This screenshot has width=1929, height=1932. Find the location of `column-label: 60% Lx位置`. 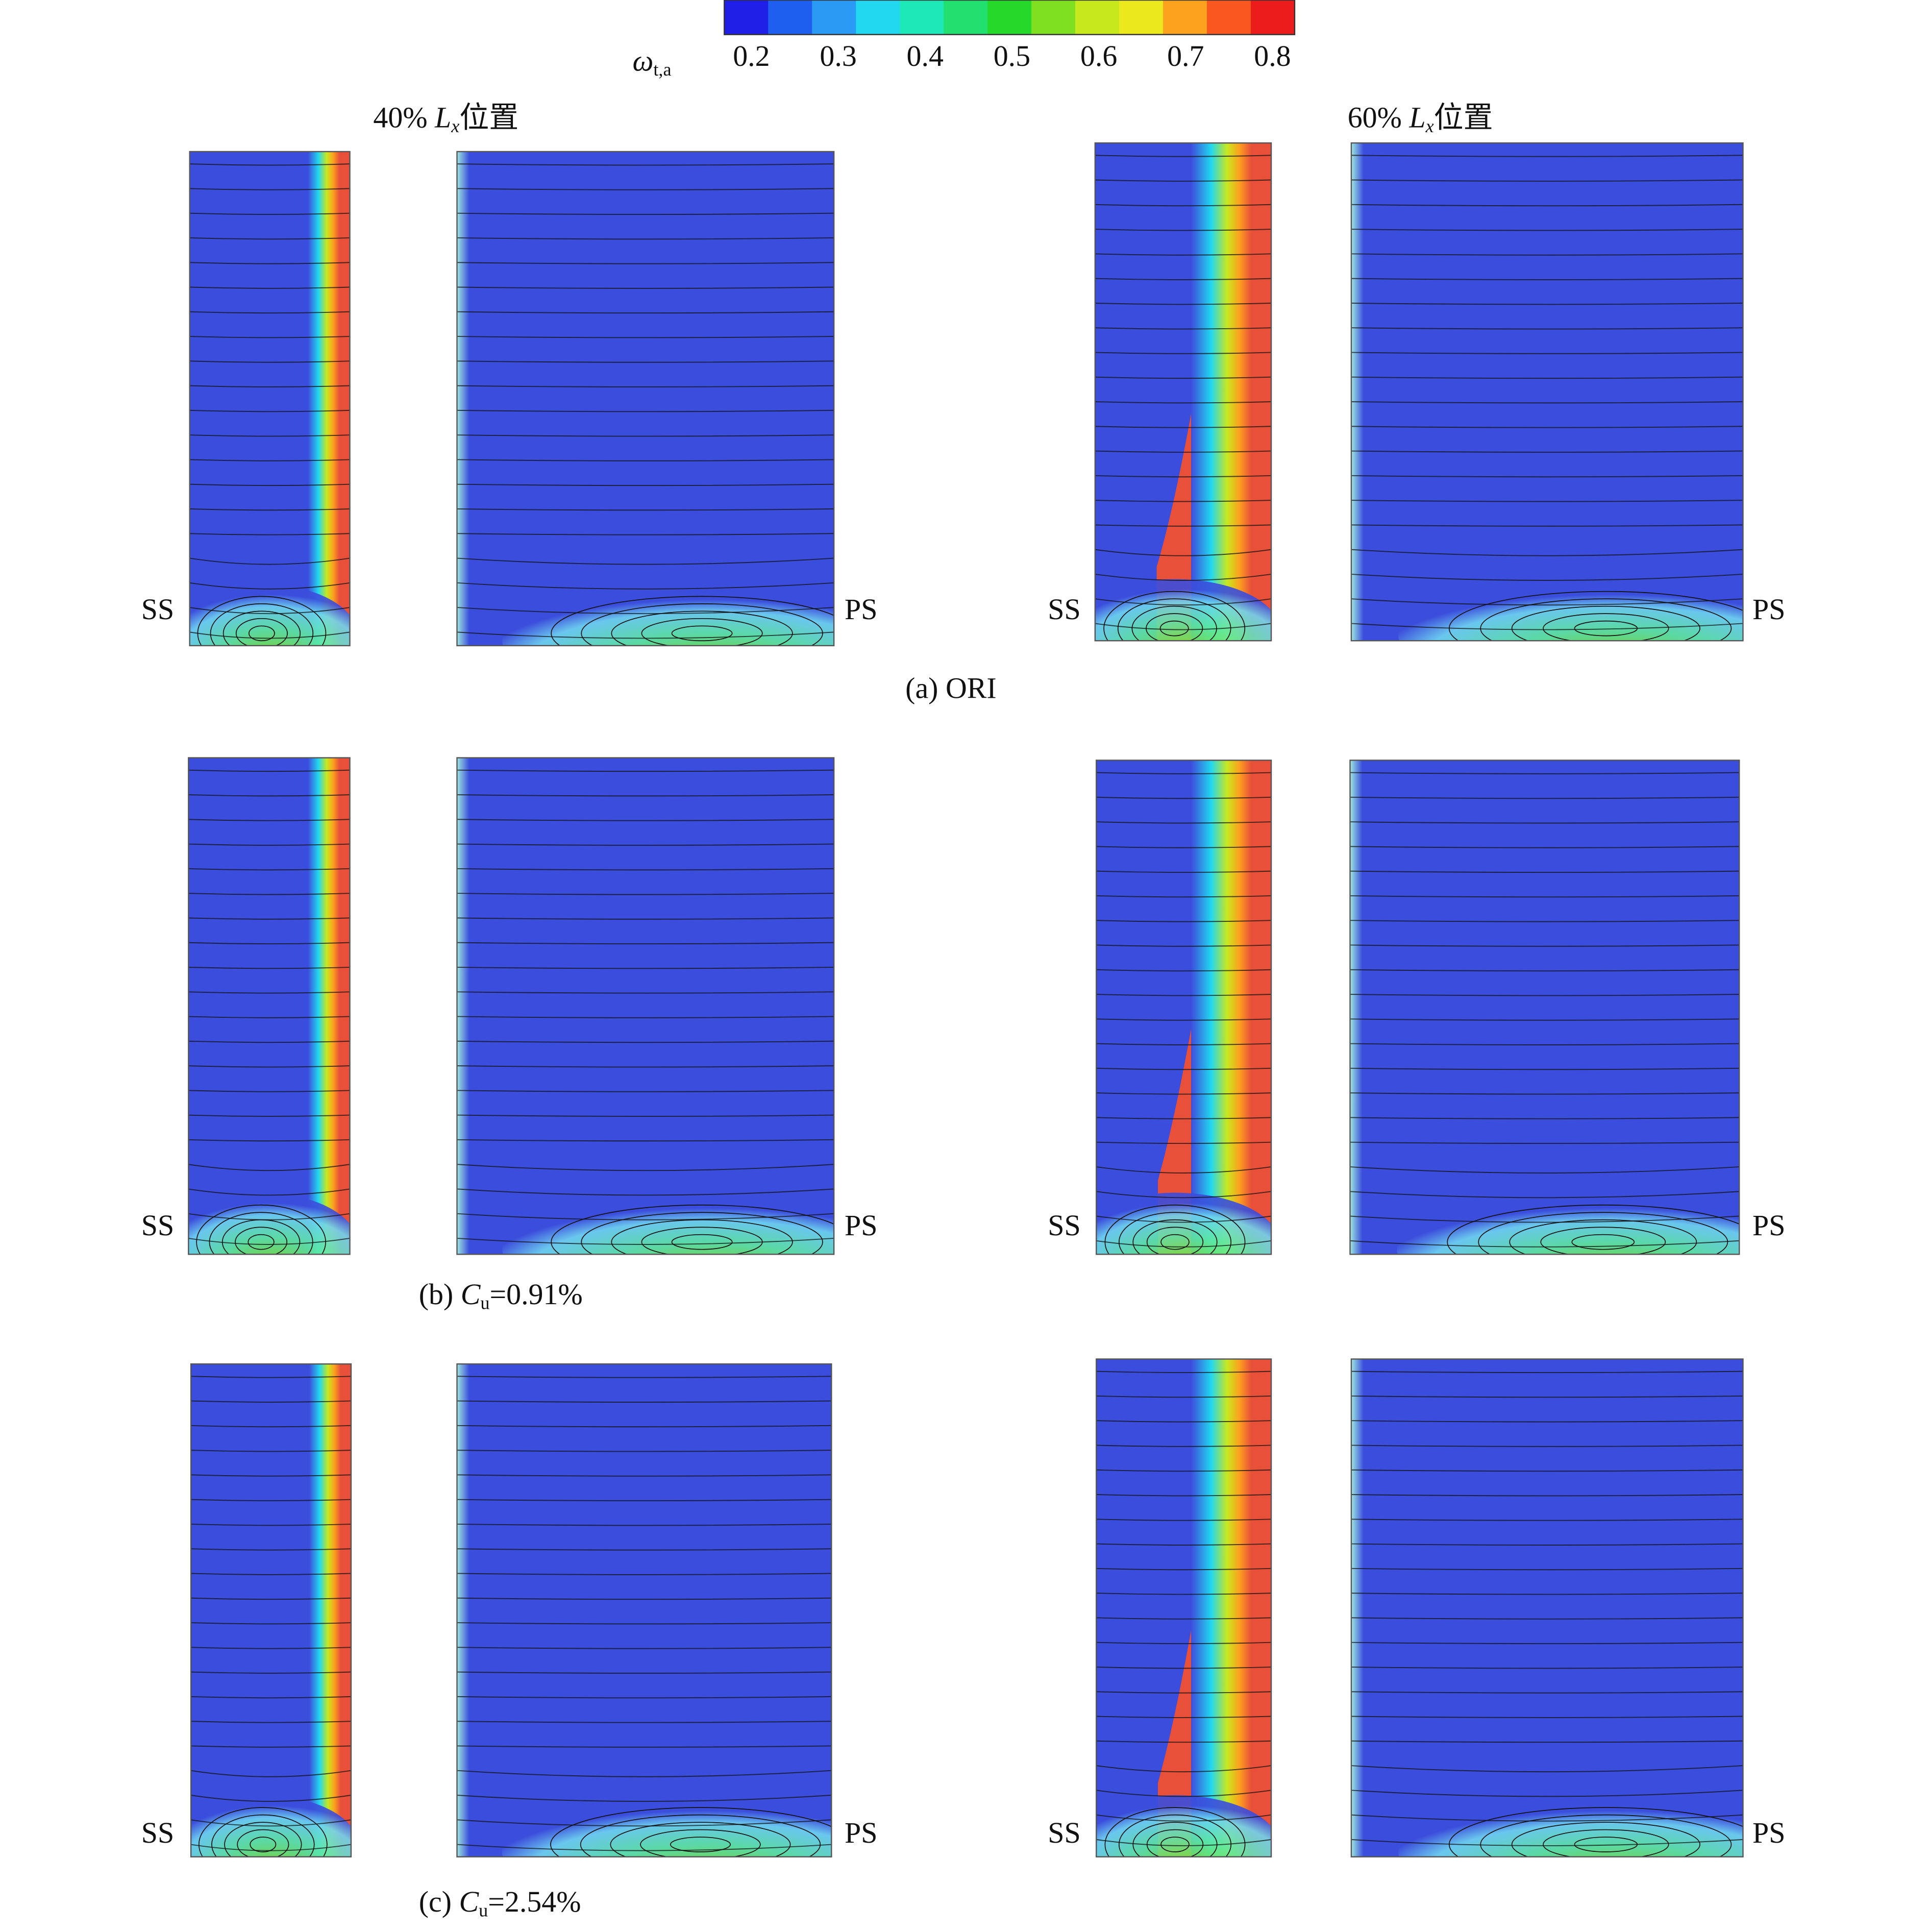

column-label: 60% Lx位置 is located at coordinates (1420, 118).